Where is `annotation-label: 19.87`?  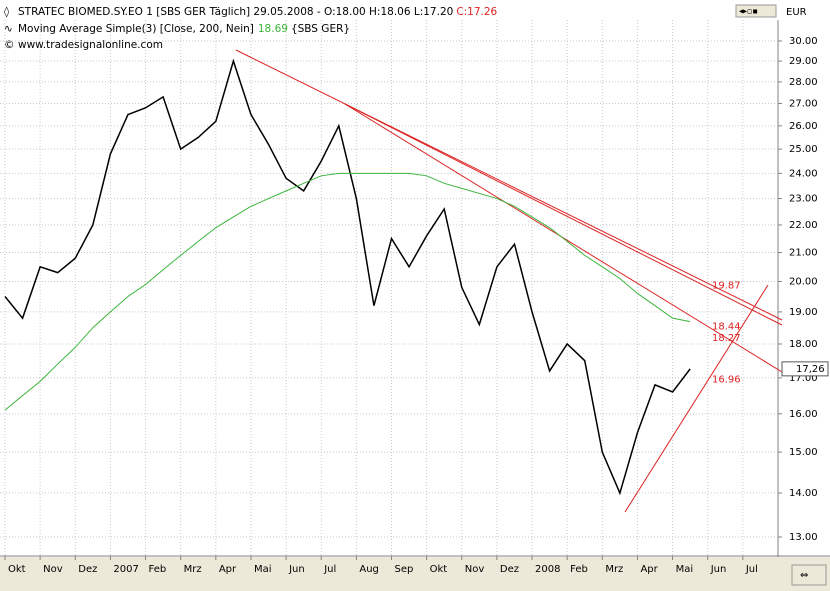 annotation-label: 19.87 is located at coordinates (726, 285).